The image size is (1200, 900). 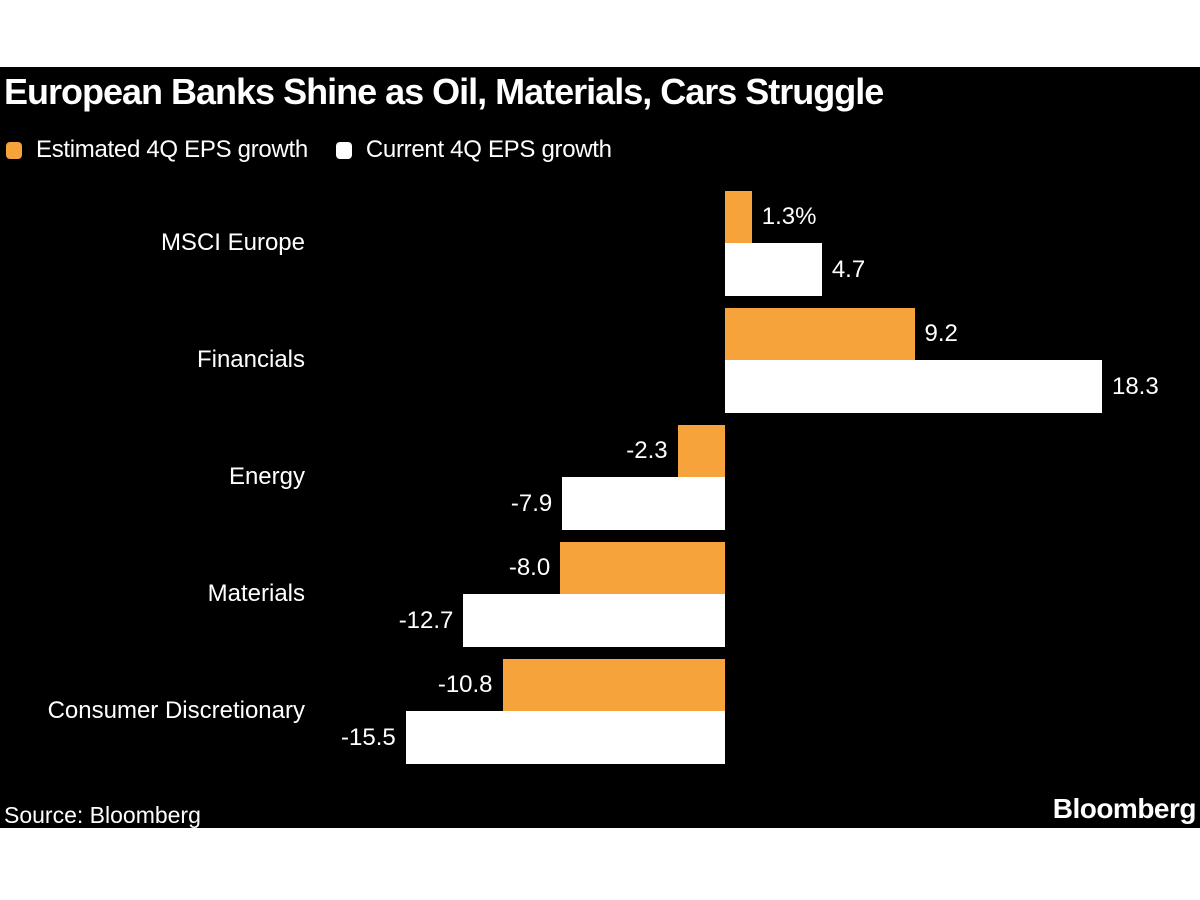 I want to click on value-label-current: 18.3, so click(x=1135, y=386).